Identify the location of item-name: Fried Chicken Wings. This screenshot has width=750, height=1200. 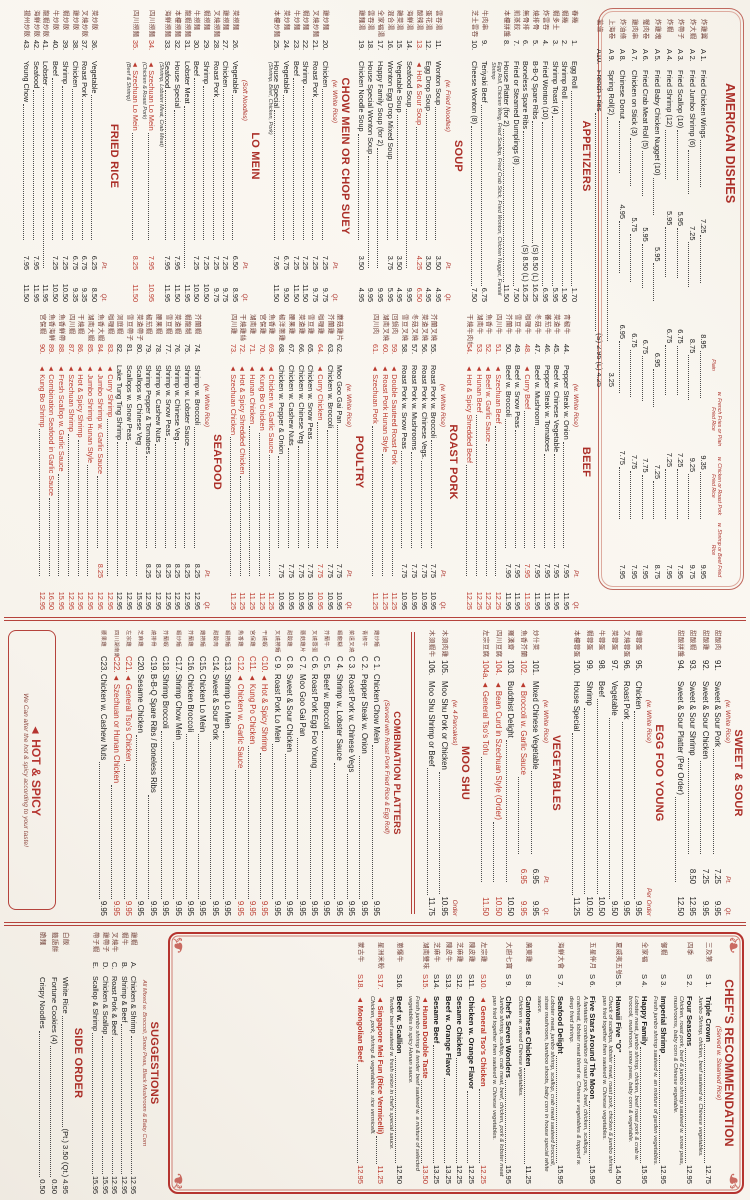
(704, 104).